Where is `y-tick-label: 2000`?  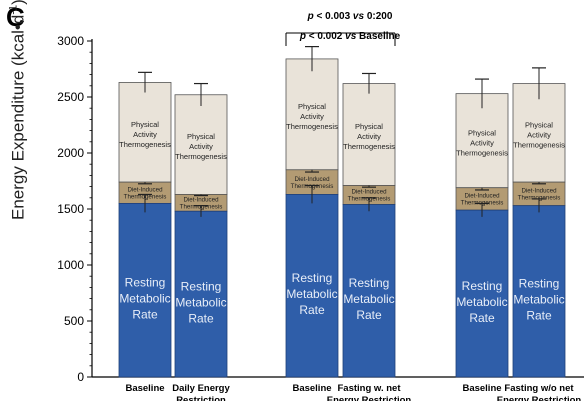 y-tick-label: 2000 is located at coordinates (70, 153).